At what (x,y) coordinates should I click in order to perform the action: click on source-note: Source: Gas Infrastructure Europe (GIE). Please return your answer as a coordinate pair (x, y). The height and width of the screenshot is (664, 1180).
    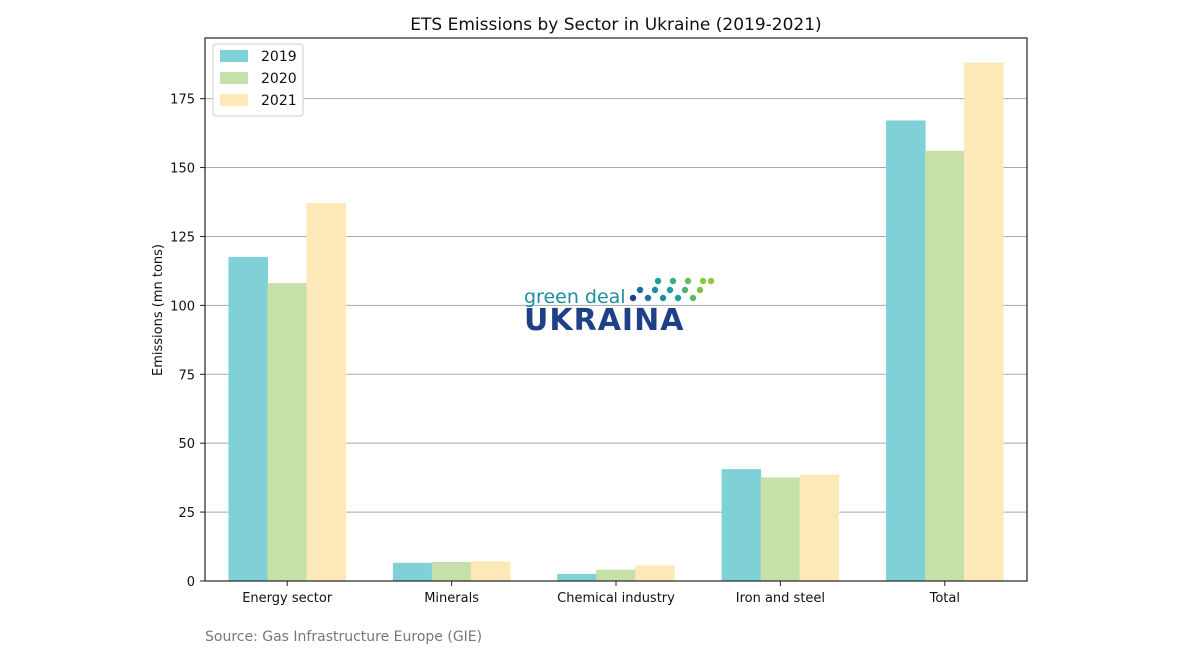
    Looking at the image, I should click on (344, 637).